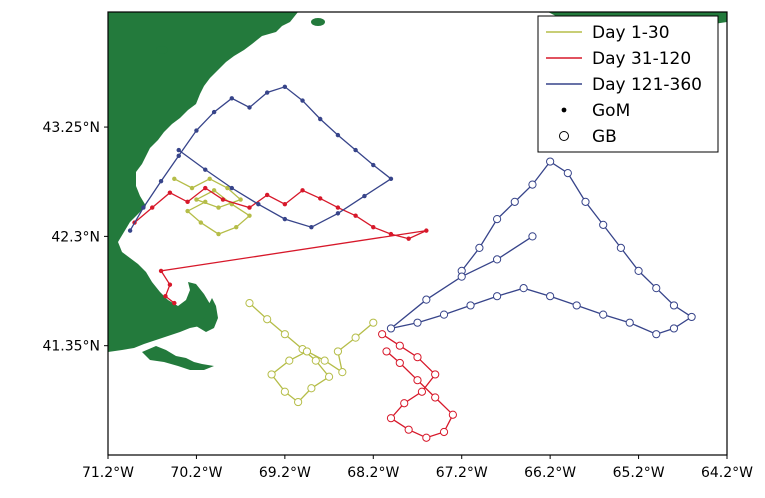  Describe the element at coordinates (550, 473) in the screenshot. I see `x-tick-label: 66.2°W` at that location.